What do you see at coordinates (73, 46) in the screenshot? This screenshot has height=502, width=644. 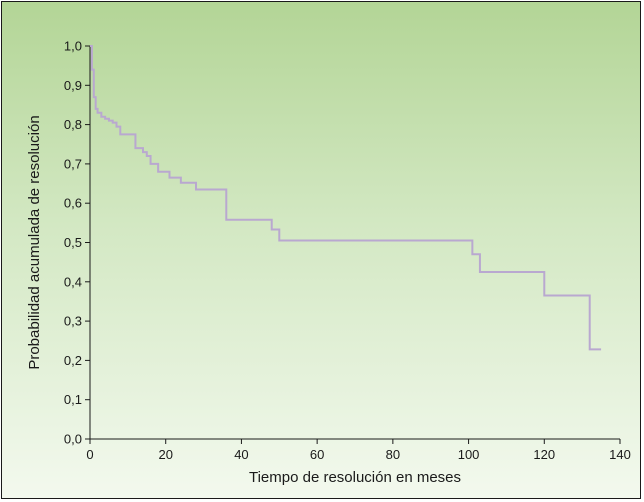 I see `y-tick-label: 1,0` at bounding box center [73, 46].